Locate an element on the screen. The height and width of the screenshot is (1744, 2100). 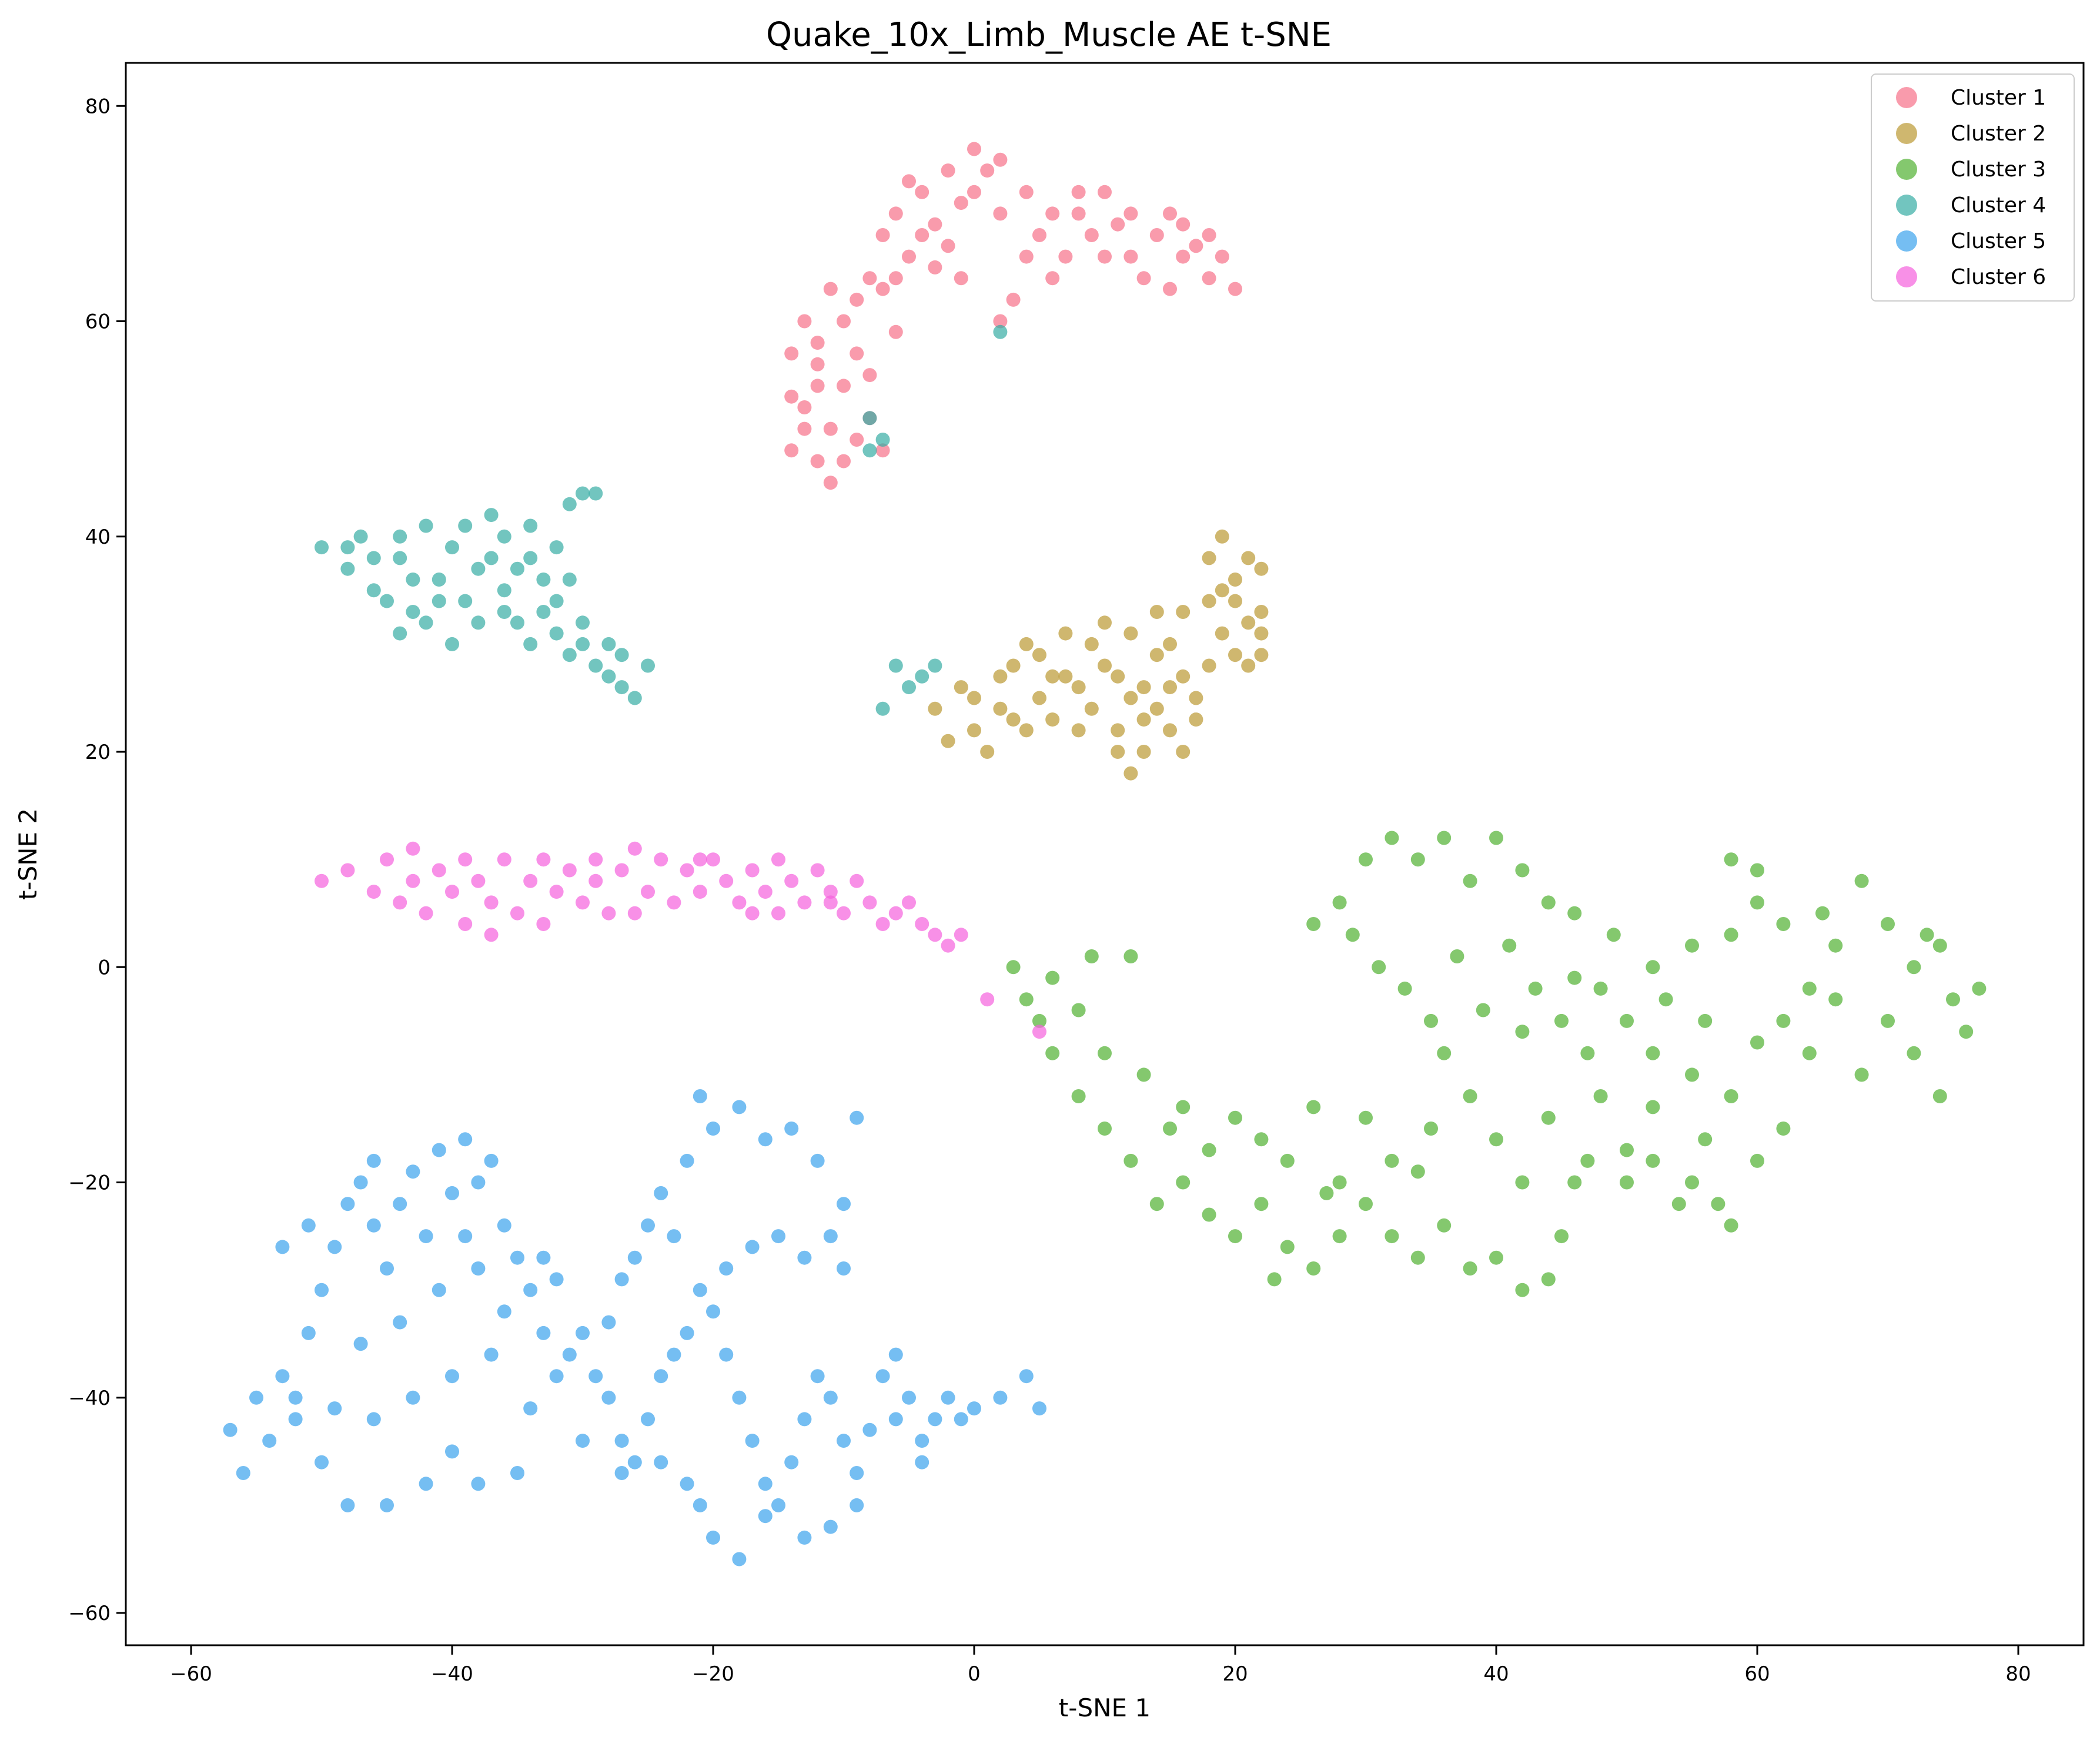
x-tick-label: 40 is located at coordinates (1496, 1674).